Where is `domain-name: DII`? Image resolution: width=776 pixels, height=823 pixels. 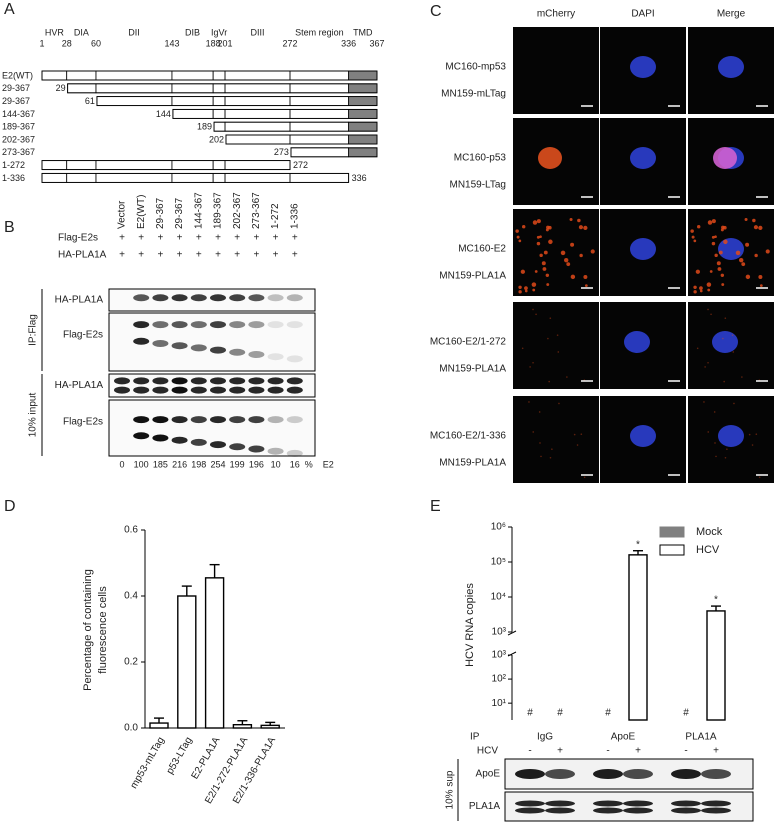 domain-name: DII is located at coordinates (134, 32).